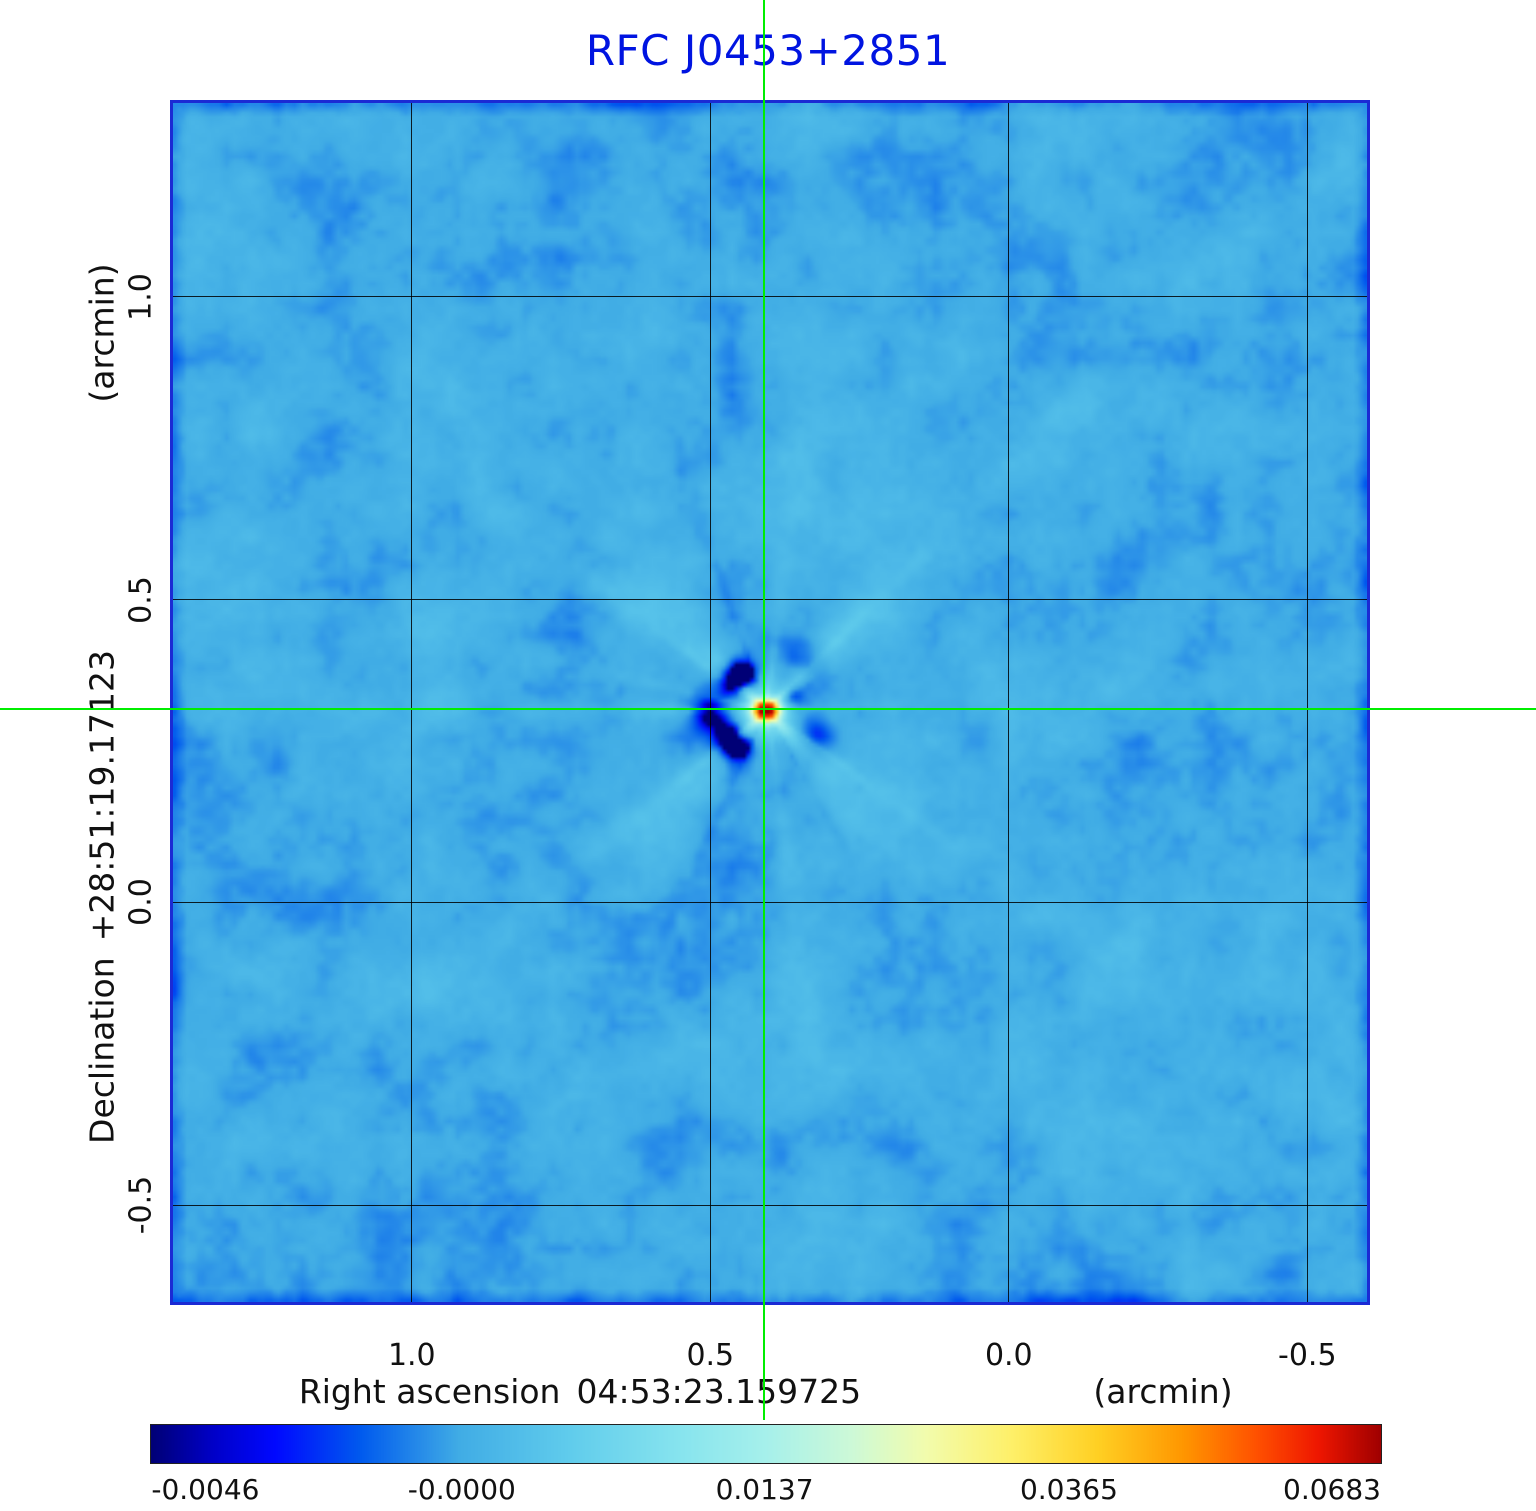  I want to click on plot-title: RFC J0453+2851, so click(768, 50).